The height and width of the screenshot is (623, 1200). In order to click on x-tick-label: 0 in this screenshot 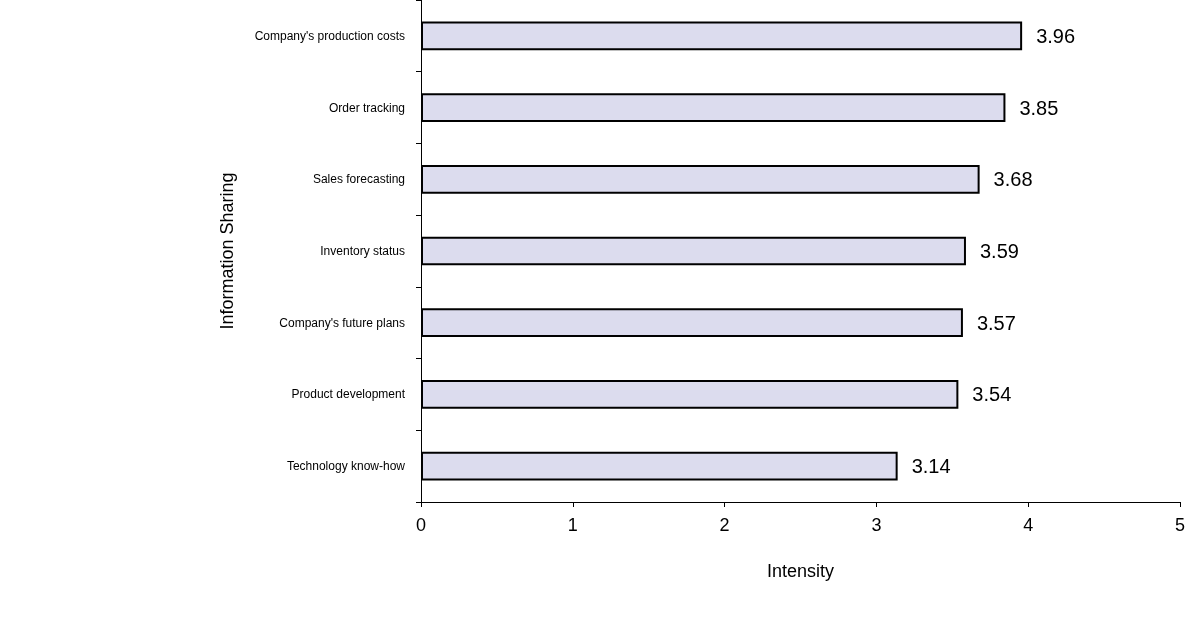, I will do `click(421, 525)`.